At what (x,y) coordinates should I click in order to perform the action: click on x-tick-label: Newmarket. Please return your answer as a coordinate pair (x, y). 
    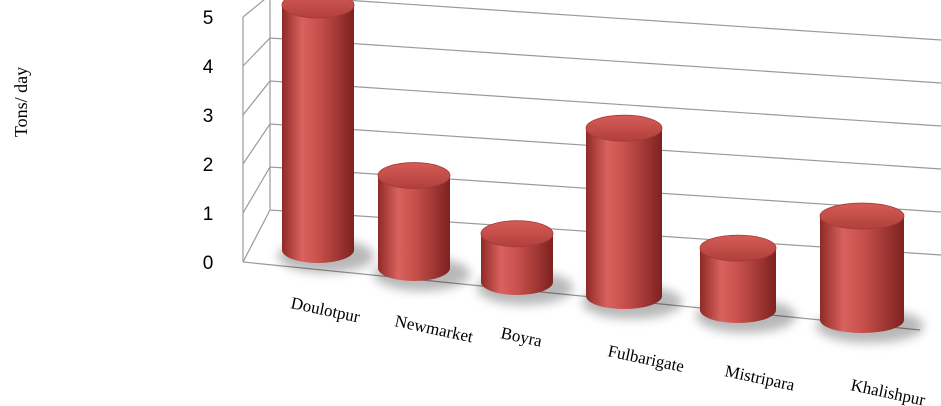
    Looking at the image, I should click on (434, 328).